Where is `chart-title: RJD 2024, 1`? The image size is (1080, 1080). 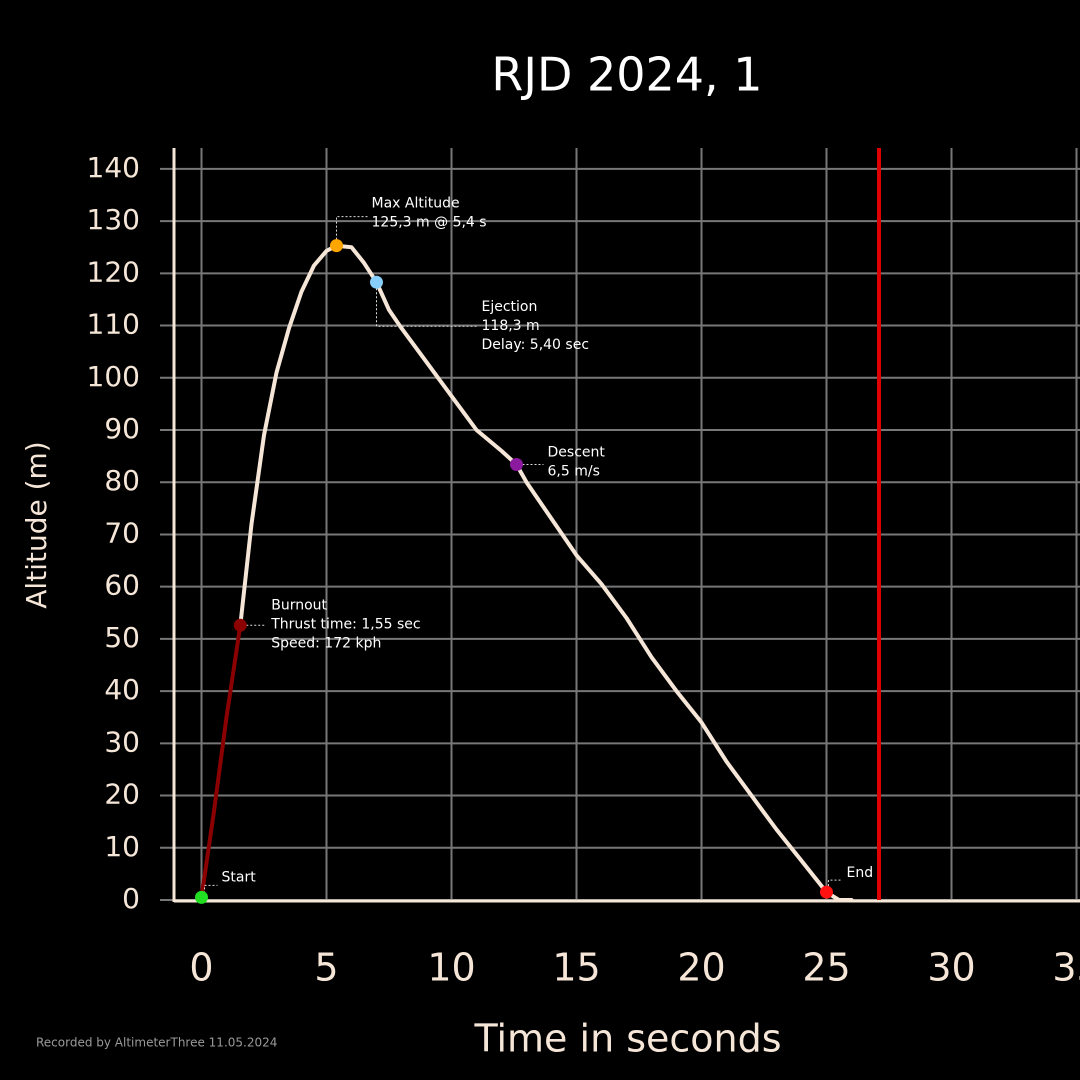 chart-title: RJD 2024, 1 is located at coordinates (626, 75).